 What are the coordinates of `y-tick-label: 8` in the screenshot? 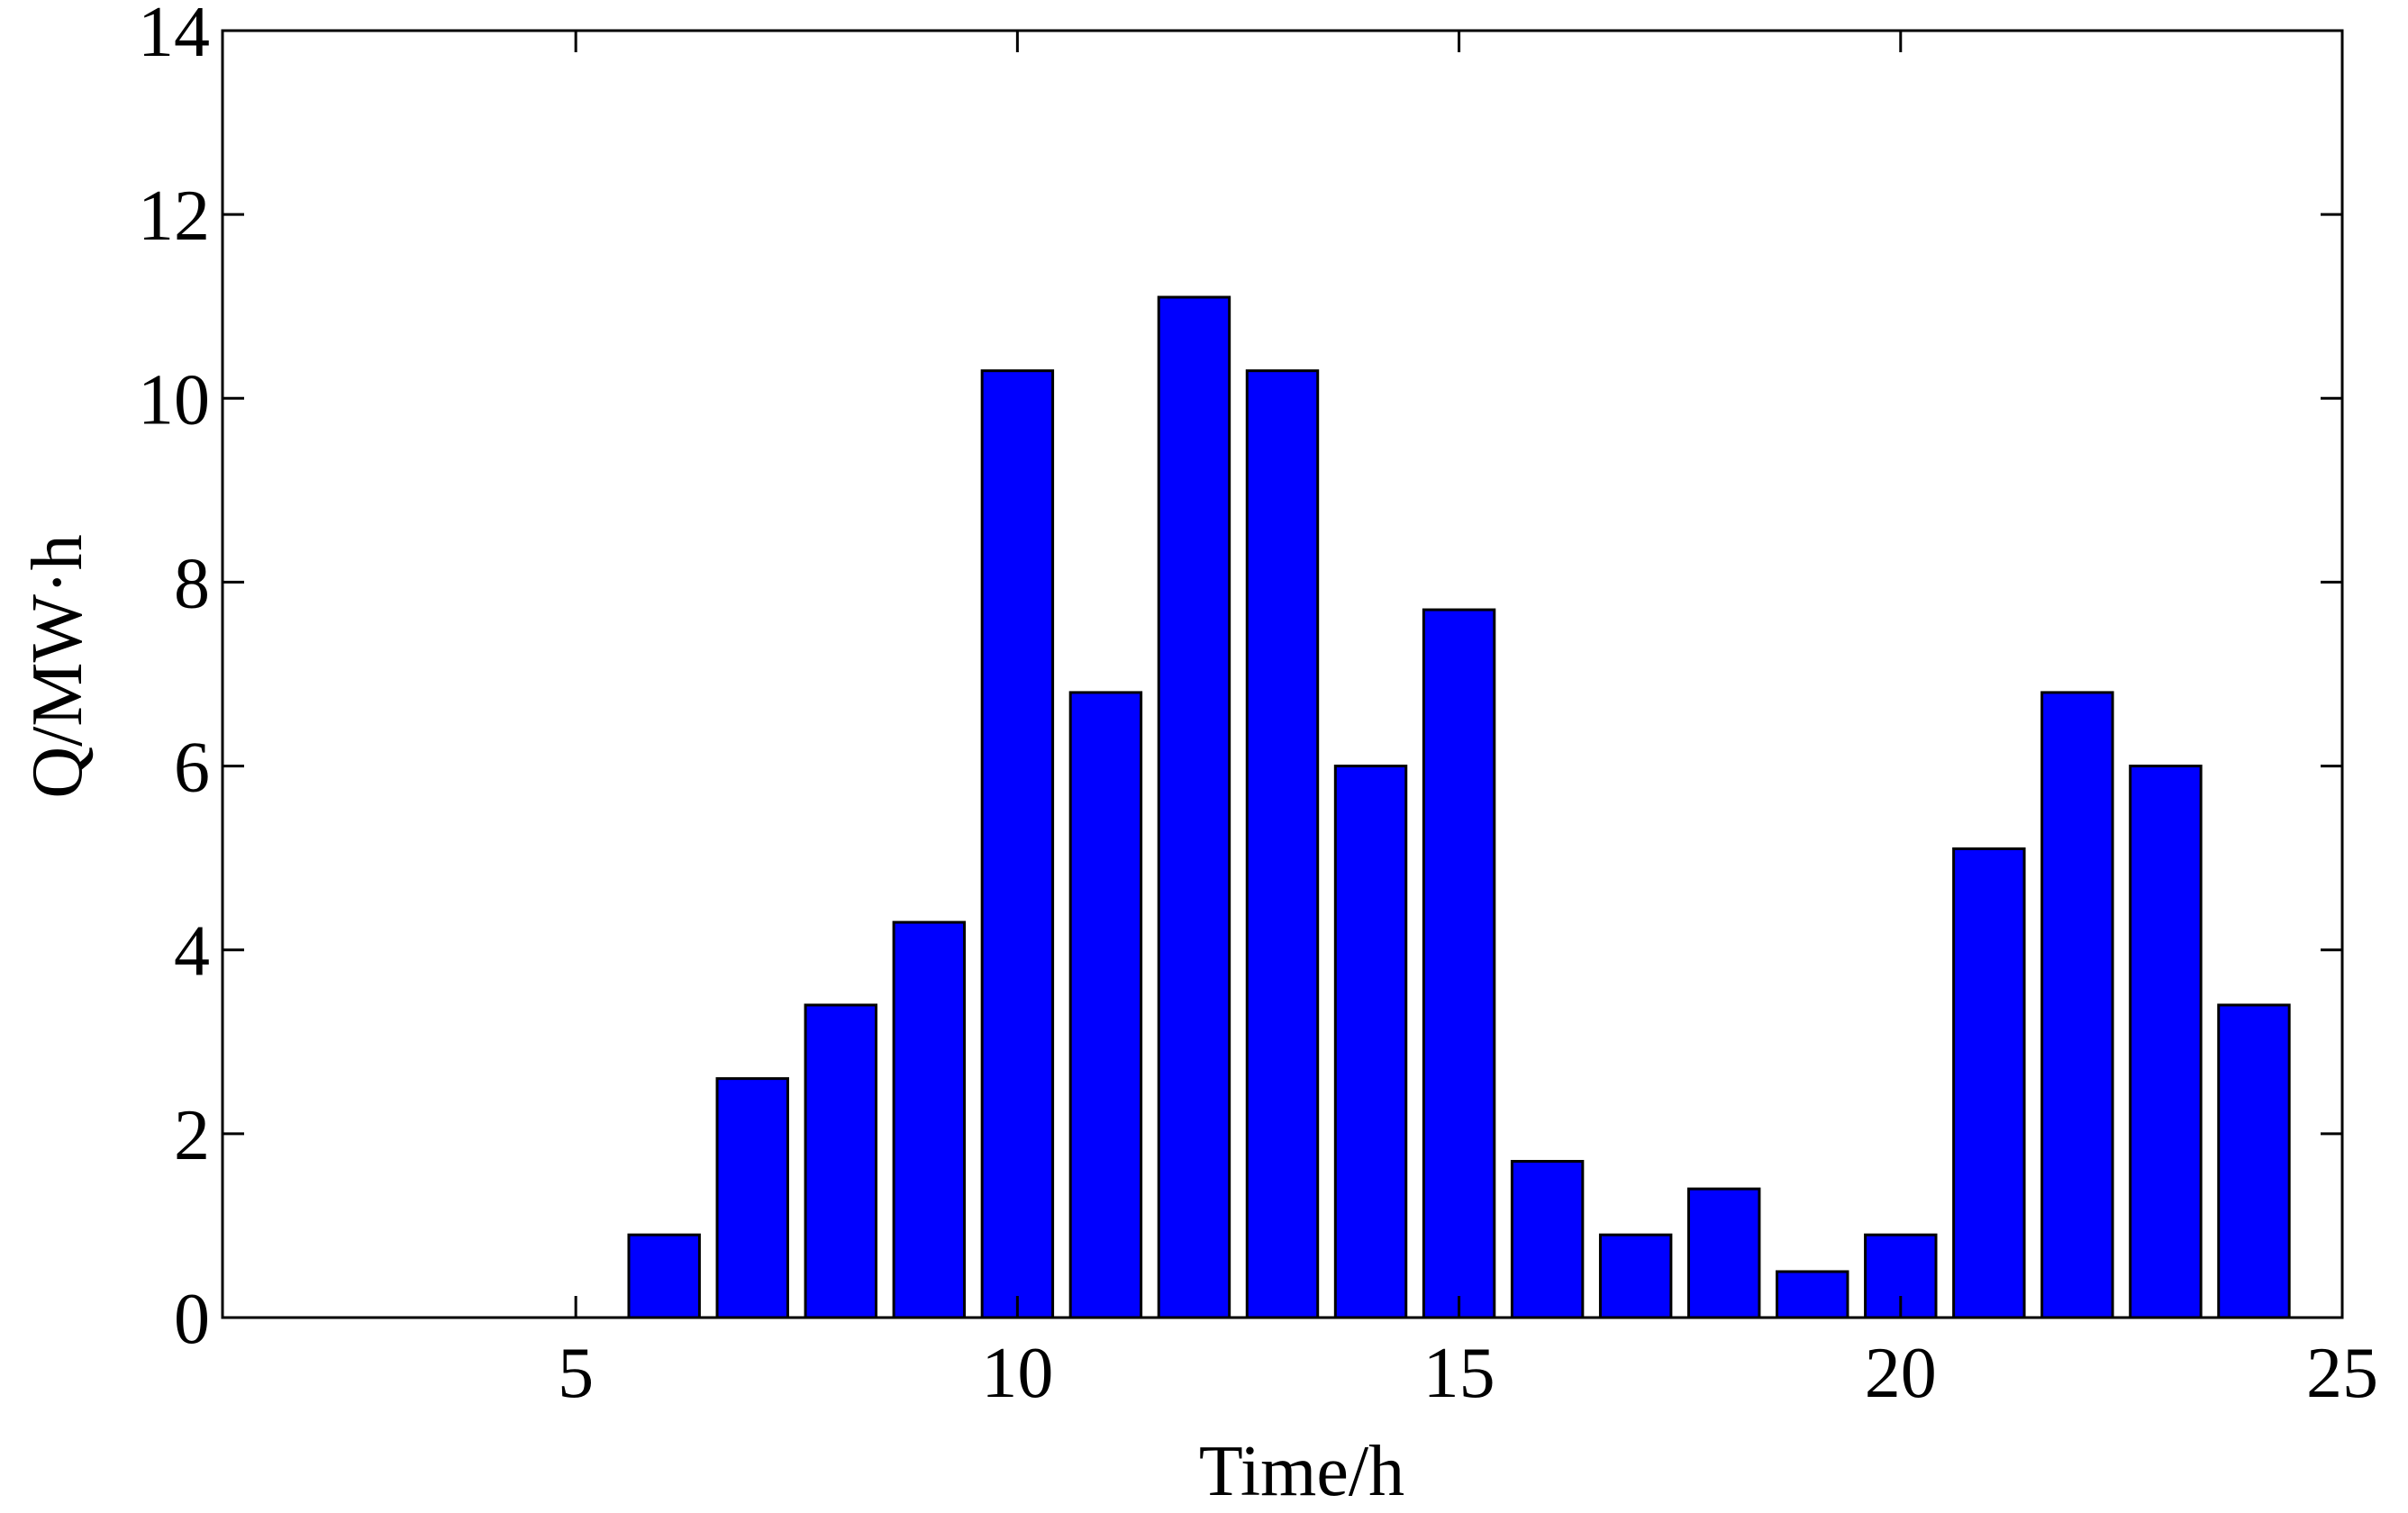 It's located at (192, 583).